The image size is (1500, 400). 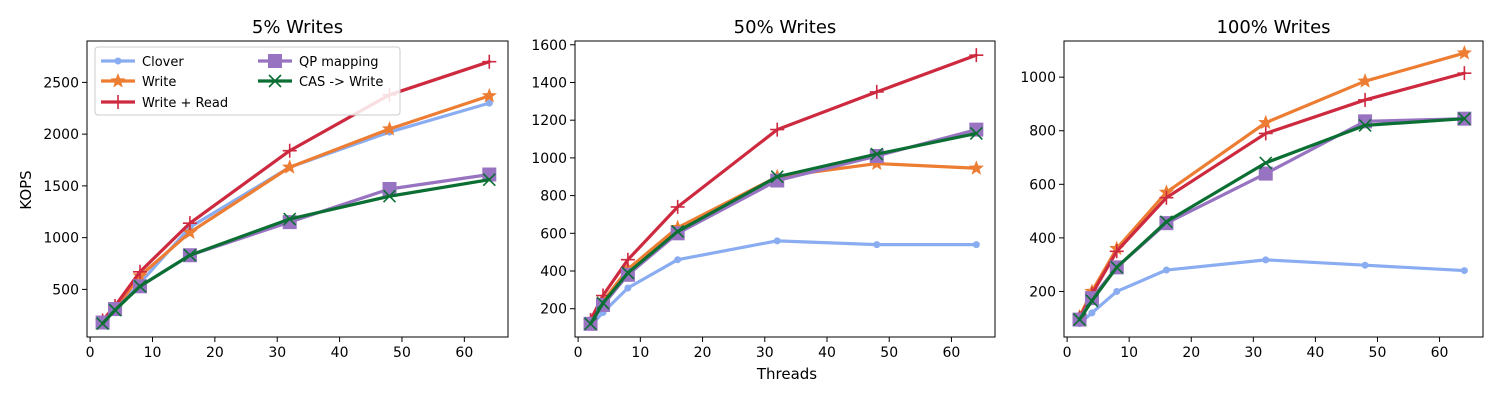 I want to click on legend-item-qp-mapping: QP mapping, so click(x=318, y=62).